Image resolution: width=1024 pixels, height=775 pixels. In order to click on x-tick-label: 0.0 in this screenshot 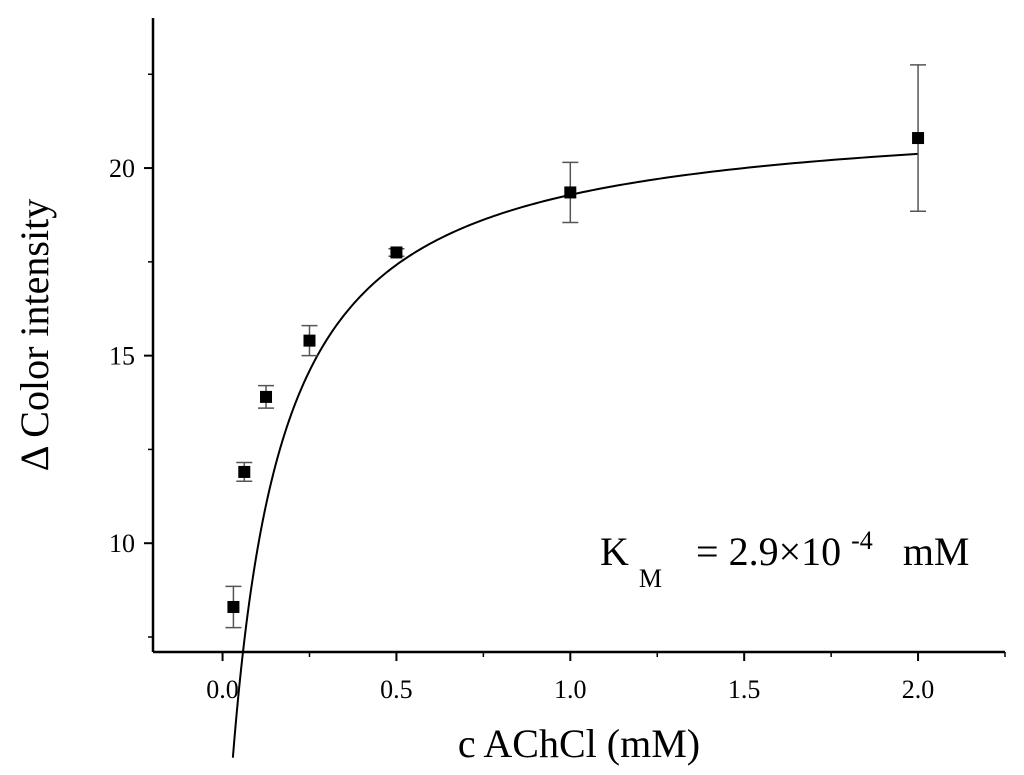, I will do `click(222, 689)`.